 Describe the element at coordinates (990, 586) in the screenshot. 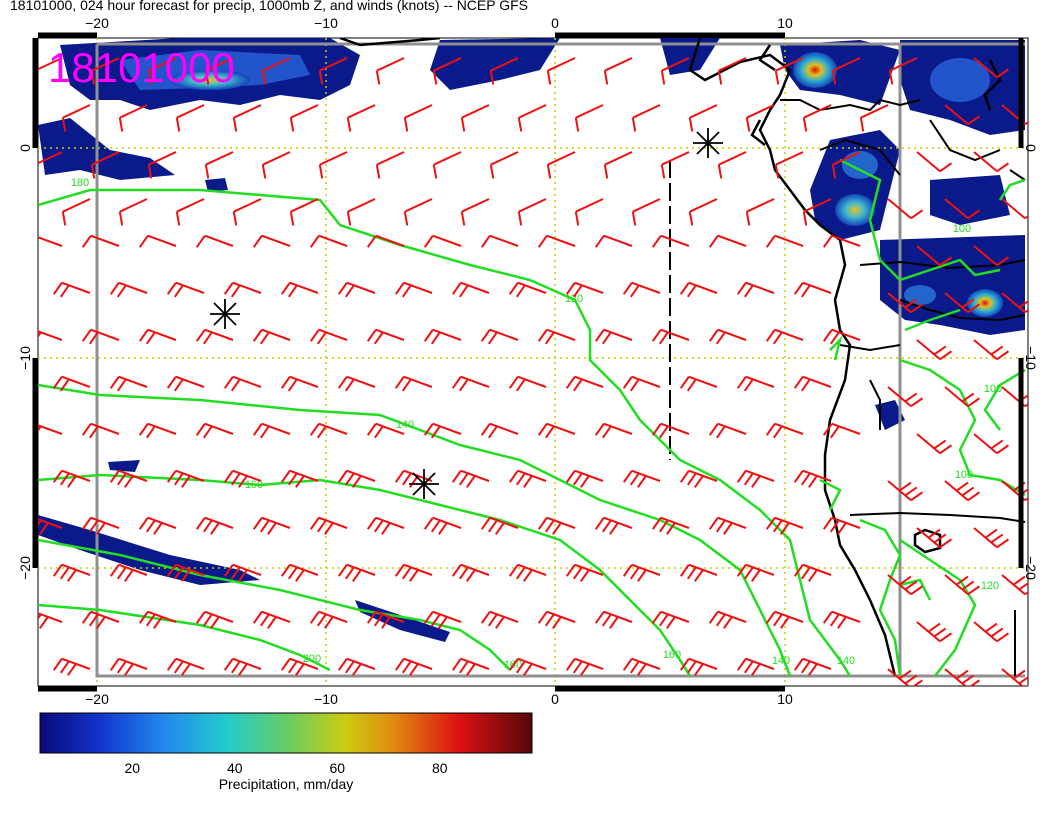

I see `contour-label: 120` at that location.